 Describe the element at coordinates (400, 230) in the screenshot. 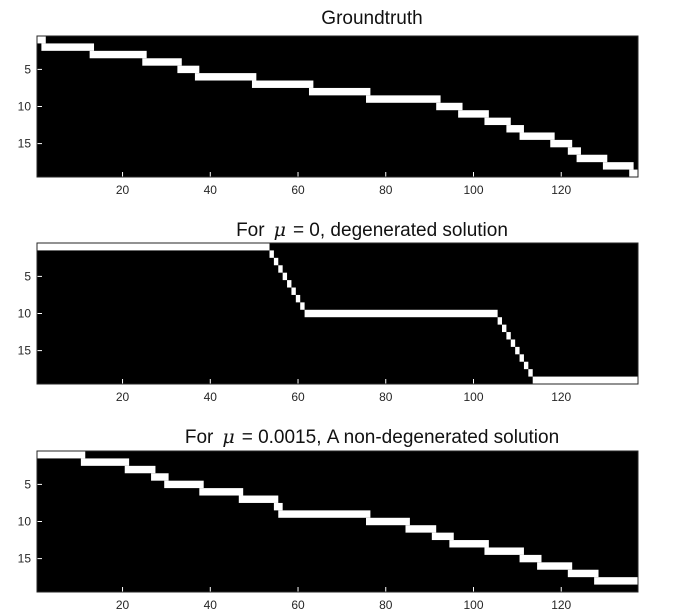

I see `title-rest: = 0, degenerated solution` at that location.